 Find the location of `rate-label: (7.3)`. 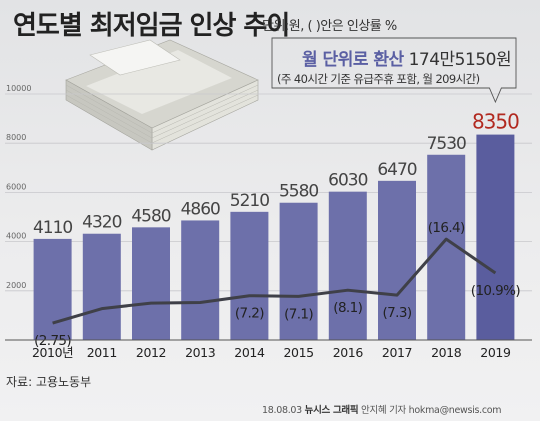

rate-label: (7.3) is located at coordinates (396, 313).